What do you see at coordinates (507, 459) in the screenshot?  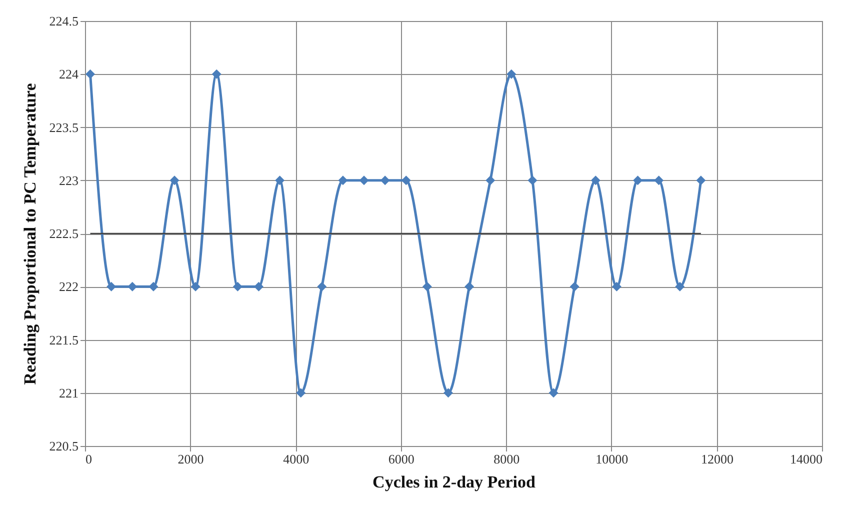 I see `x-tick-label: 8000` at bounding box center [507, 459].